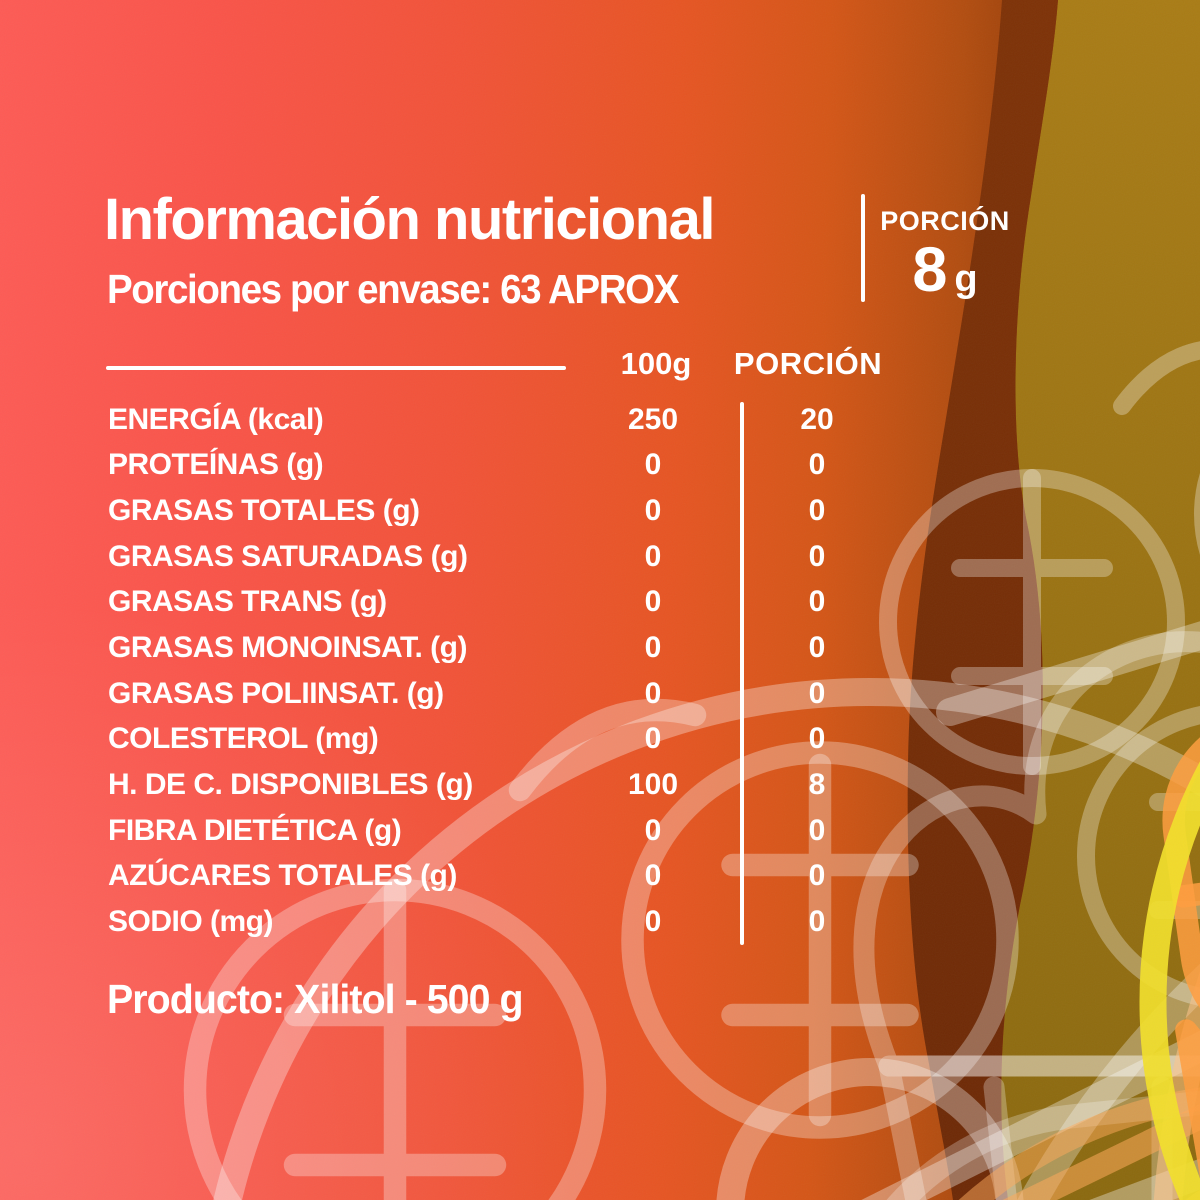  I want to click on servings-per-package: Porciones por envase: 63 APROX, so click(393, 289).